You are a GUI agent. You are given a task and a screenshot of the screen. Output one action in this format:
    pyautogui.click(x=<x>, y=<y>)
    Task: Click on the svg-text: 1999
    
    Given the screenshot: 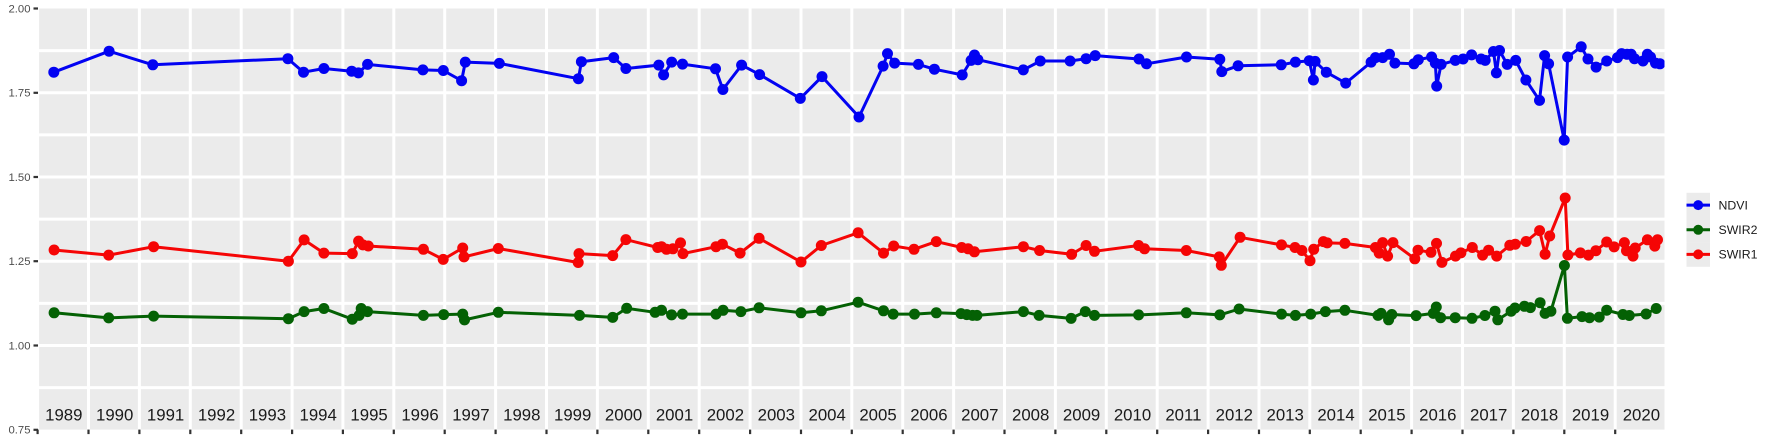 What is the action you would take?
    pyautogui.click(x=572, y=415)
    